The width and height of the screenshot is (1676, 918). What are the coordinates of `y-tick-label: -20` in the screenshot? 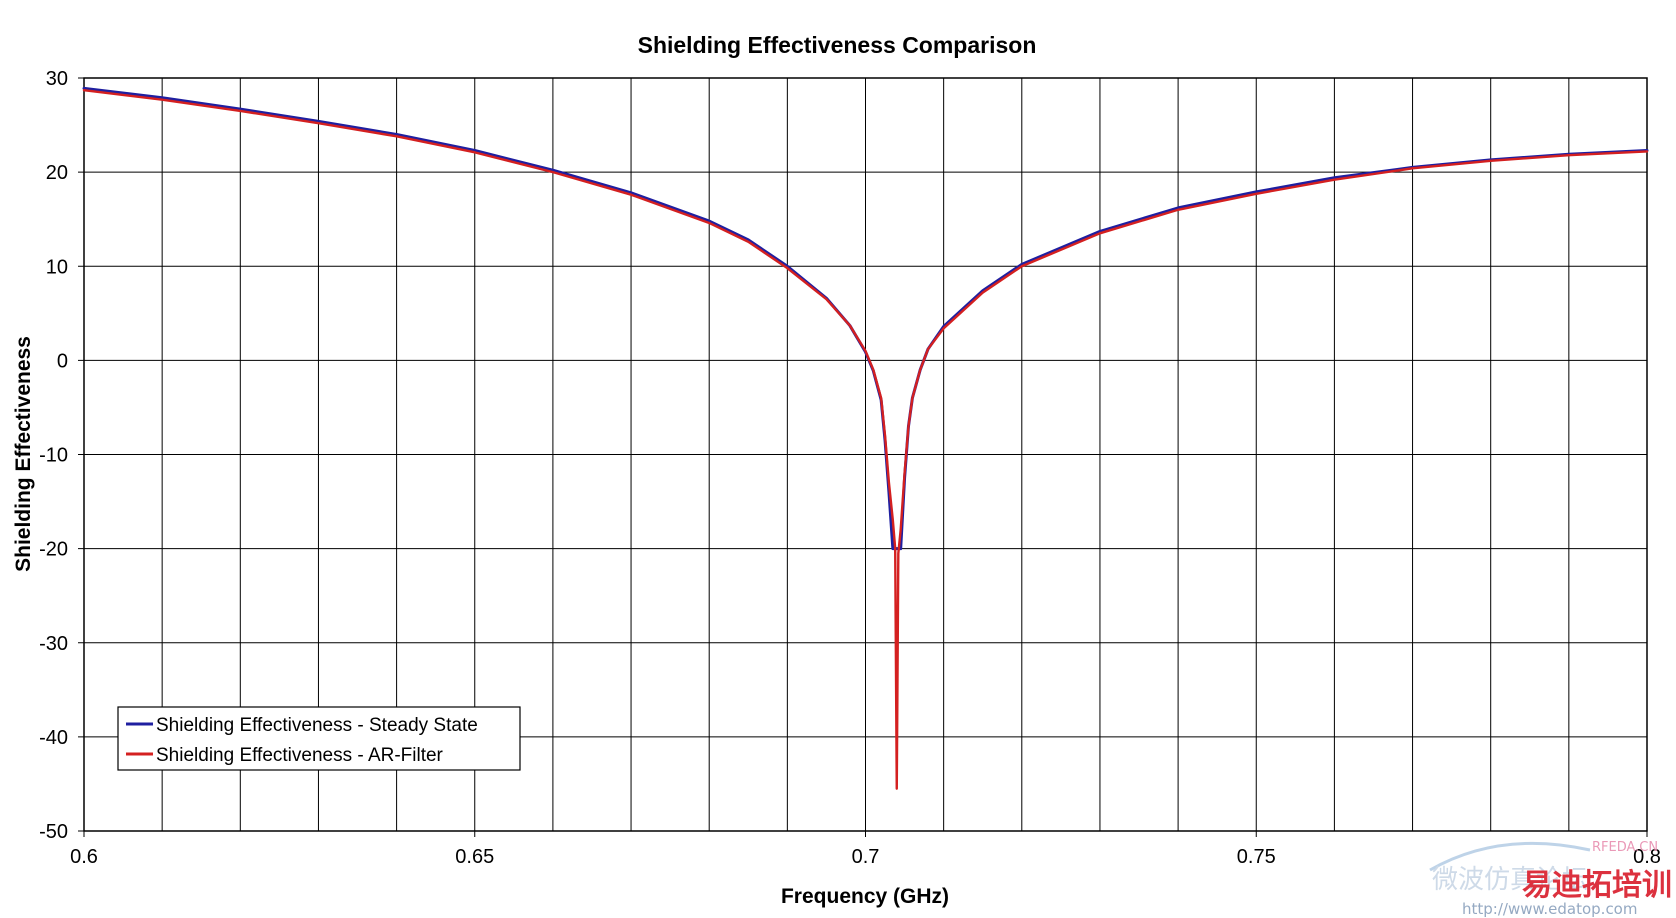 It's located at (53, 550).